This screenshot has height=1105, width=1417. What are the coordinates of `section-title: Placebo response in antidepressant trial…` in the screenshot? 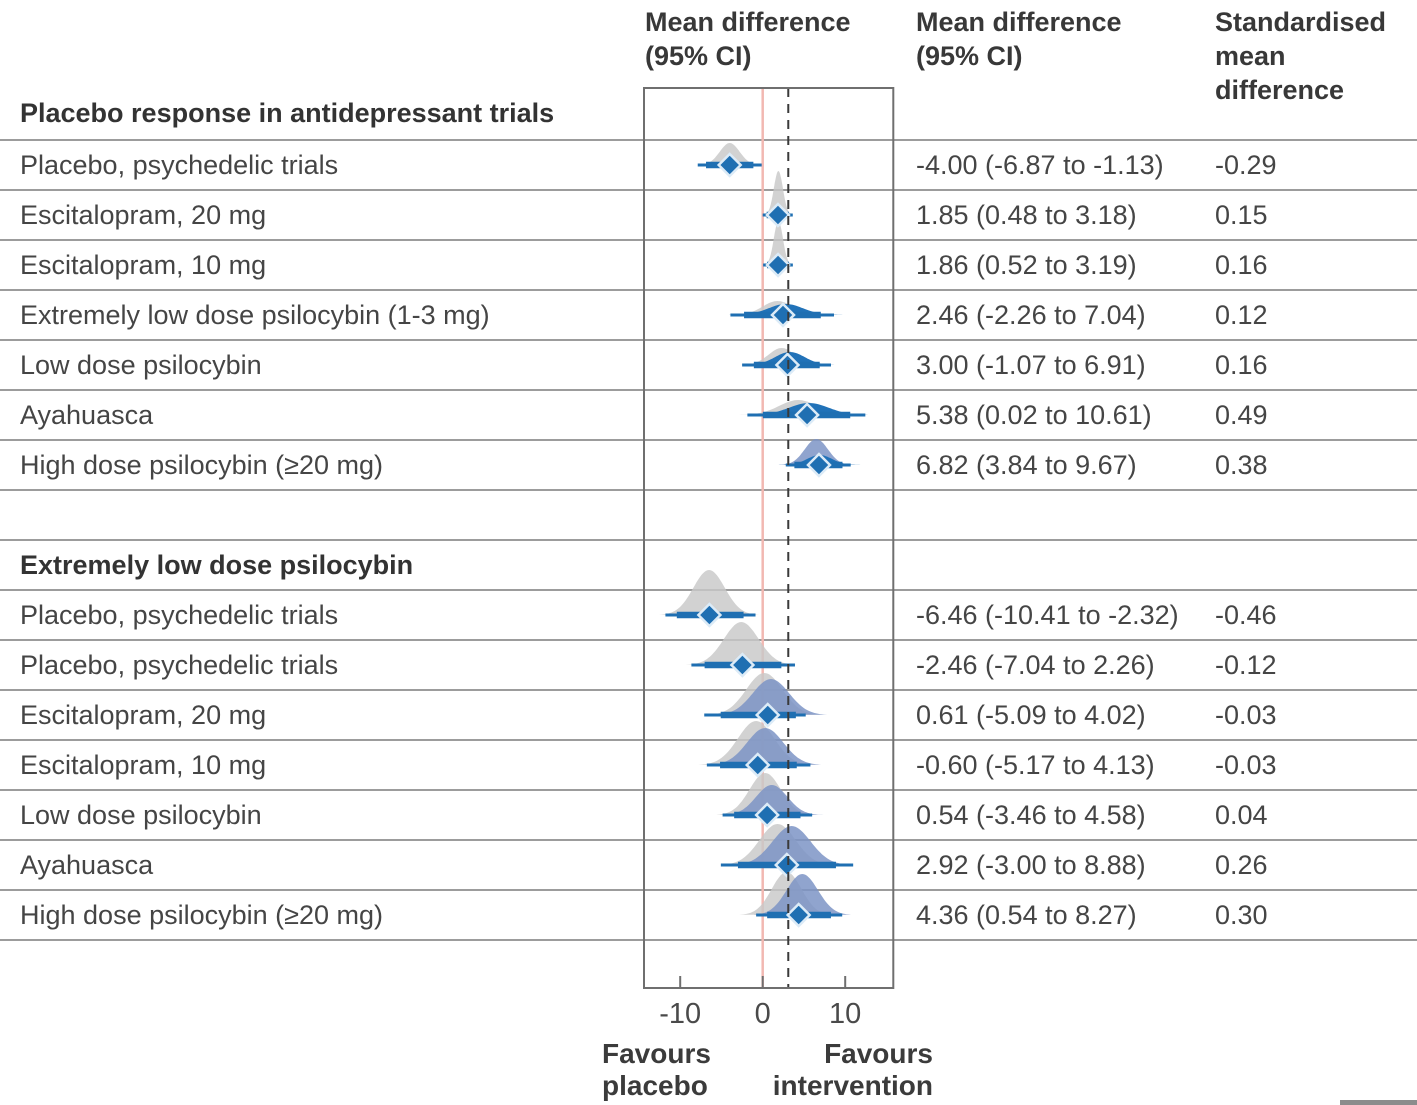 It's located at (287, 112).